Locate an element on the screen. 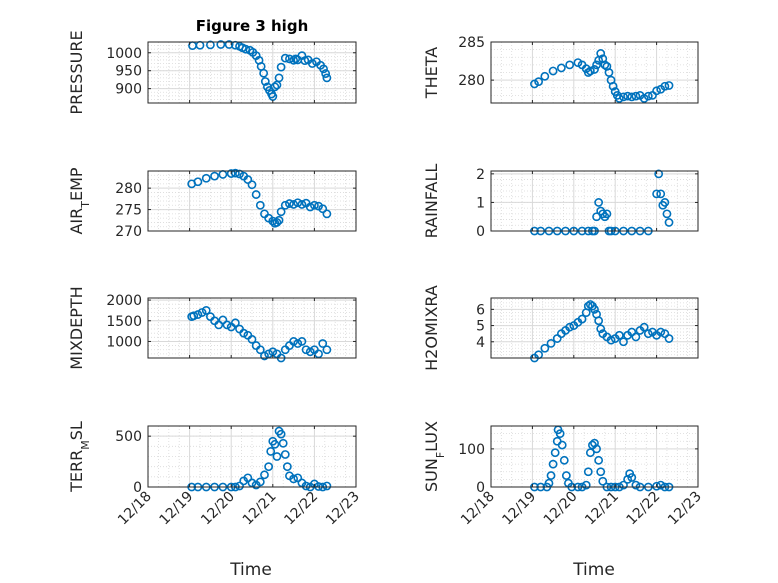  x-axis-label-right: Time is located at coordinates (593, 570).